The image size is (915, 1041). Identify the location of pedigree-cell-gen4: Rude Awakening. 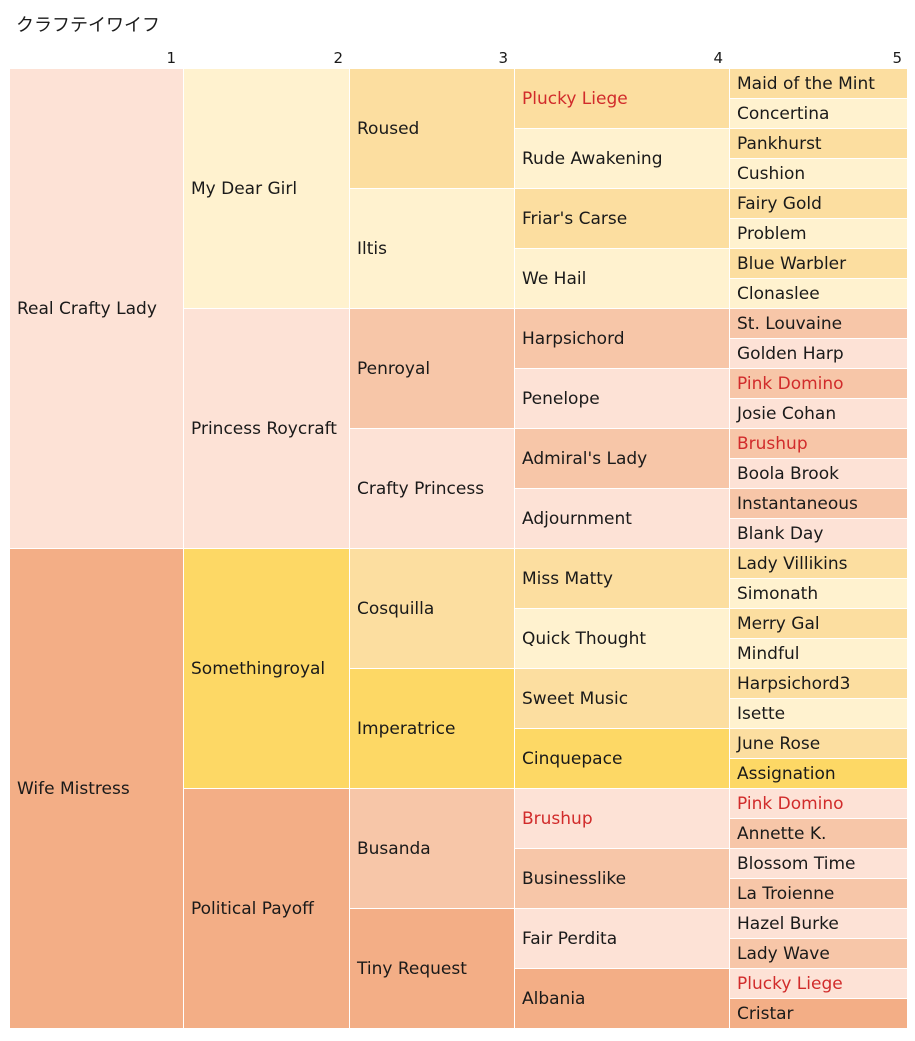
(621, 158).